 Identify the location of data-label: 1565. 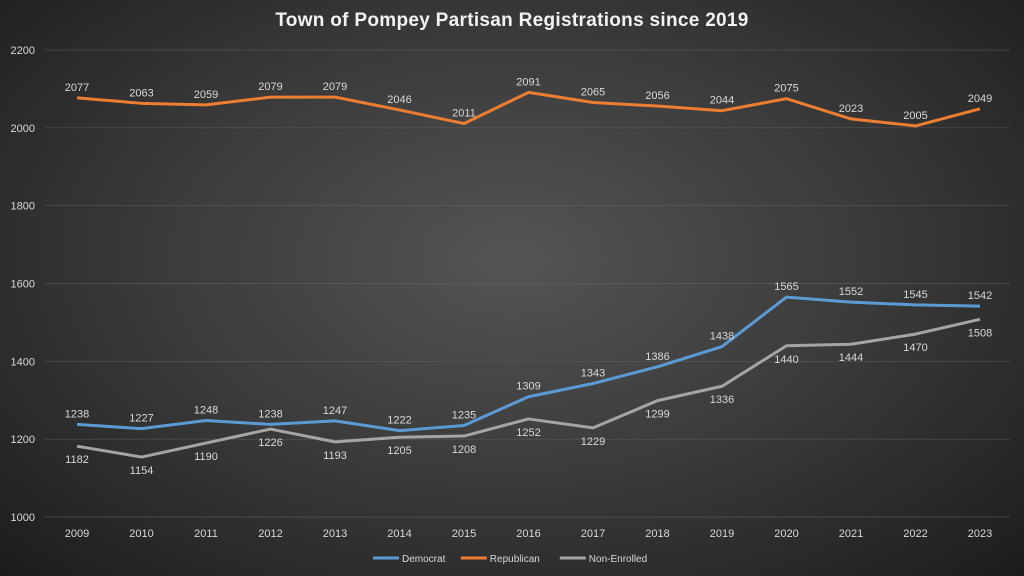
(786, 287).